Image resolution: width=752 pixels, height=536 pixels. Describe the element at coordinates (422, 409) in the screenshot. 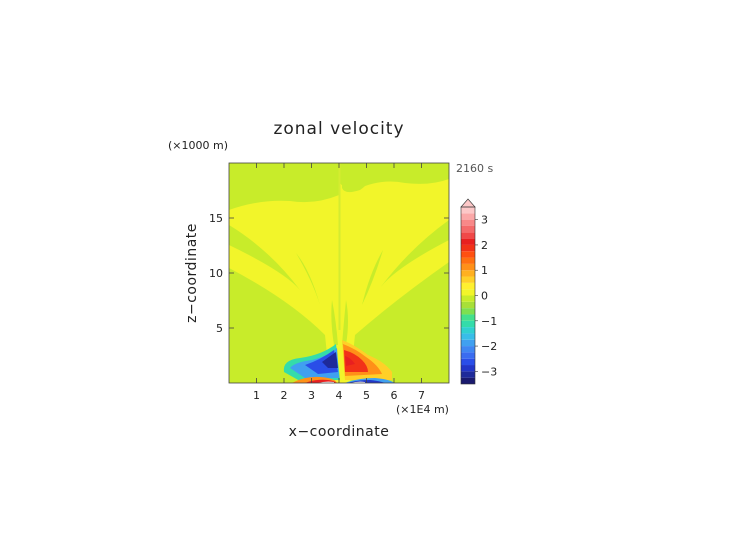

I see `x-unit-label: (×1E4 m)` at that location.